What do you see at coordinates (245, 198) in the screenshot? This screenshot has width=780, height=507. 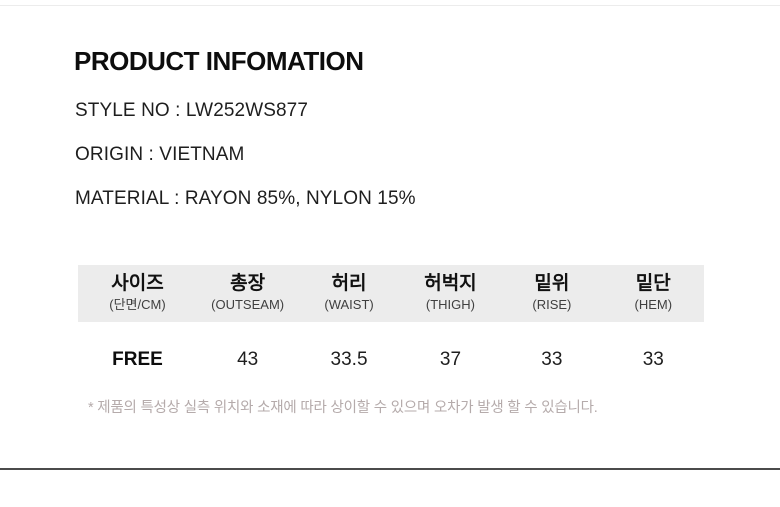 I see `material-line: MATERIAL : RAYON 85%, NYLON 15%` at bounding box center [245, 198].